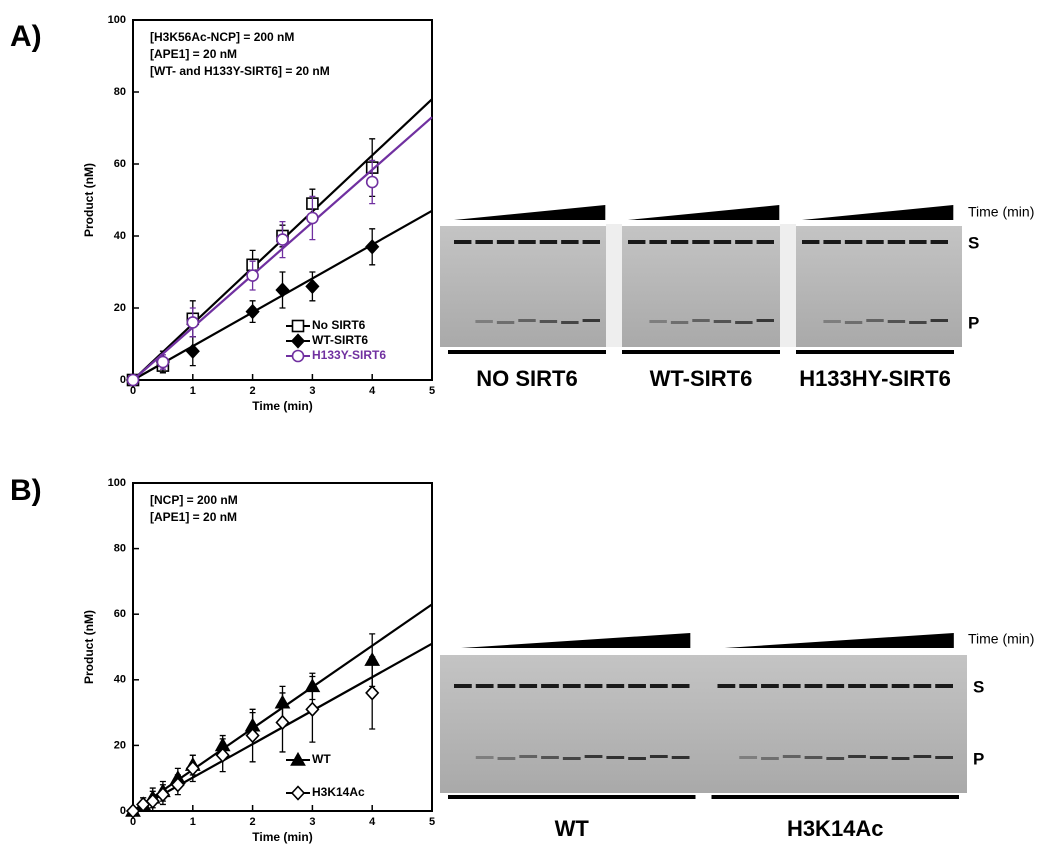  What do you see at coordinates (875, 378) in the screenshot?
I see `lane-label: H133HY-SIRT6` at bounding box center [875, 378].